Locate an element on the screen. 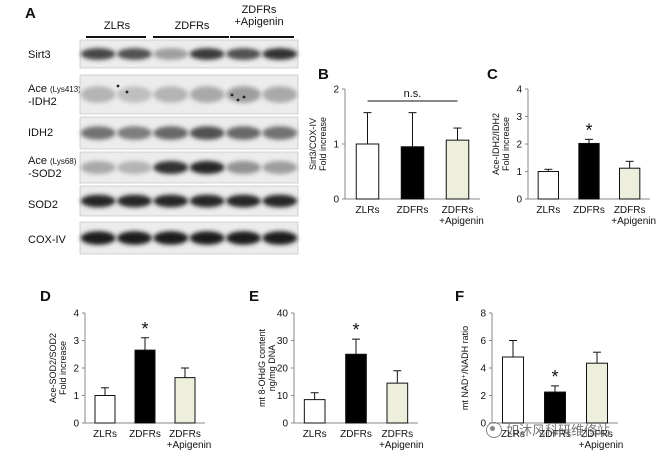 The width and height of the screenshot is (658, 461). y-axis-label: mt 8-OHdG content is located at coordinates (262, 367).